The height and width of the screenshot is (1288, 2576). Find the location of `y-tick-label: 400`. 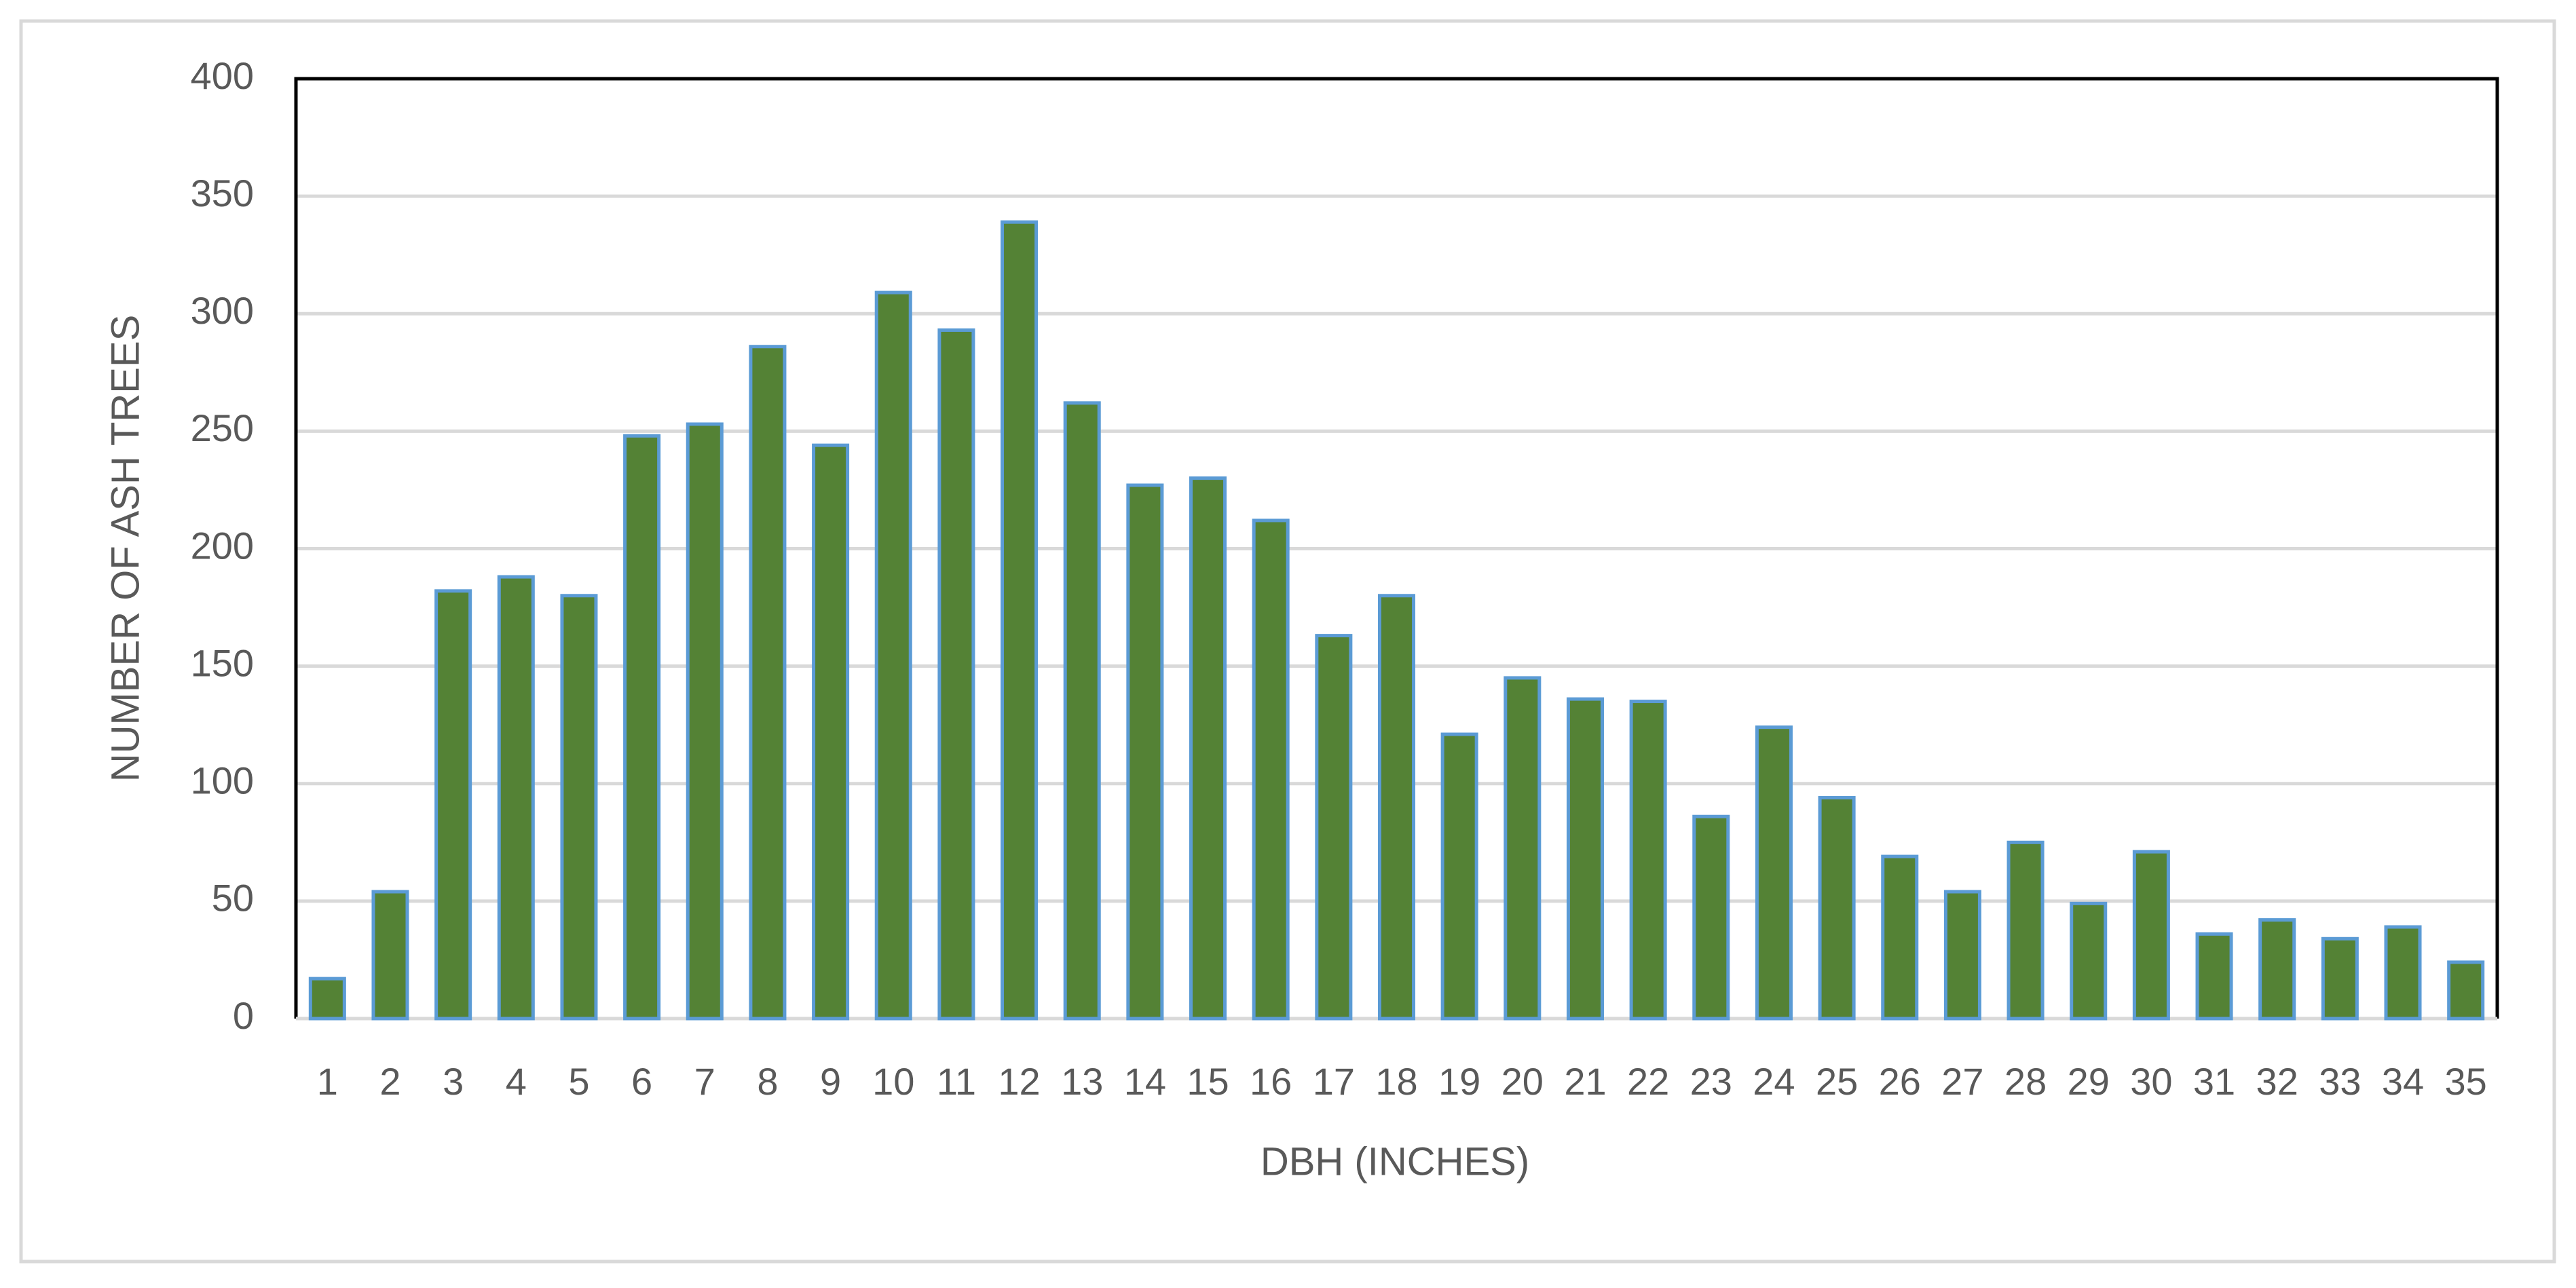

y-tick-label: 400 is located at coordinates (223, 75).